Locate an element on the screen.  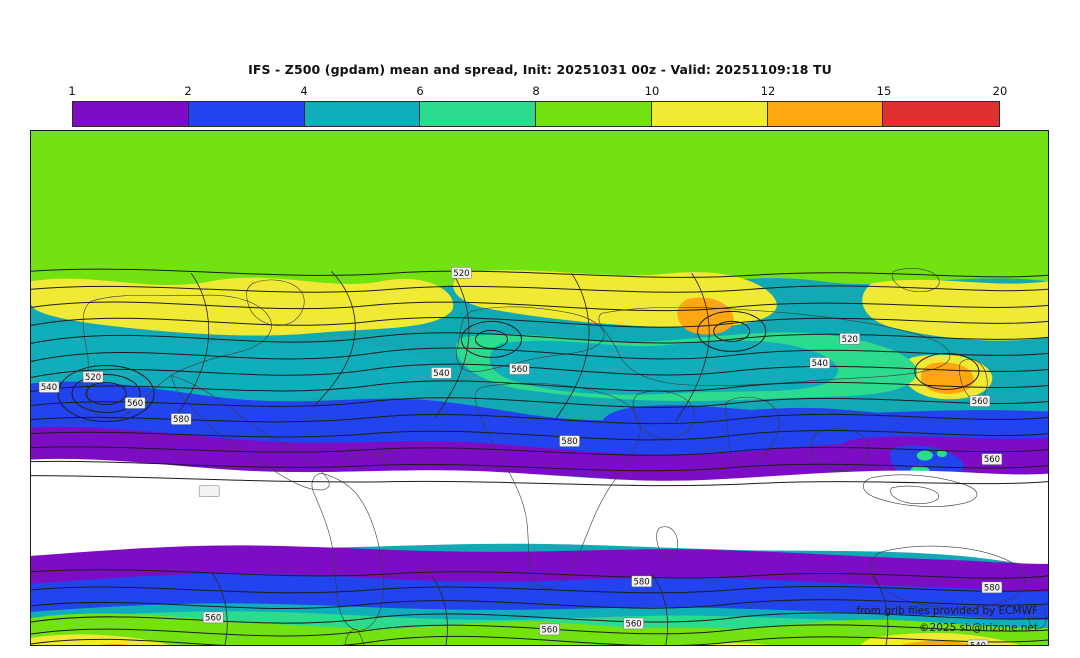
colorbar-tick-2: 2 is located at coordinates (188, 91).